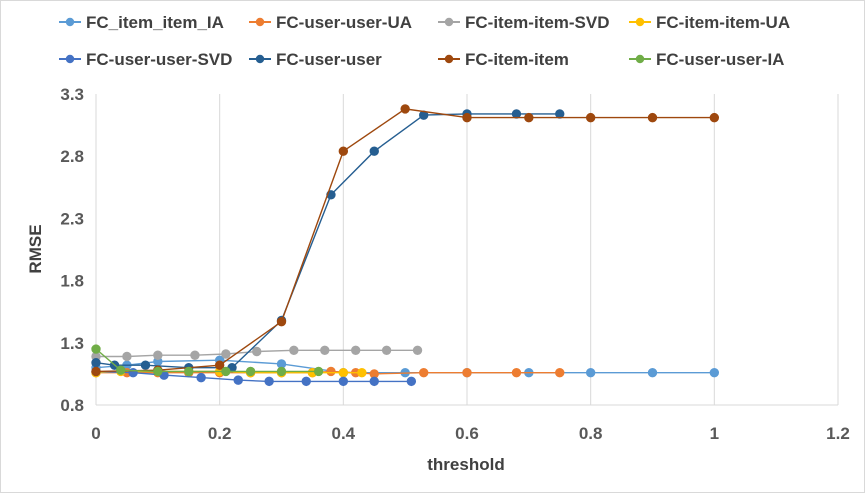 The width and height of the screenshot is (865, 497). Describe the element at coordinates (72, 405) in the screenshot. I see `y-tick-label: 0.8` at that location.